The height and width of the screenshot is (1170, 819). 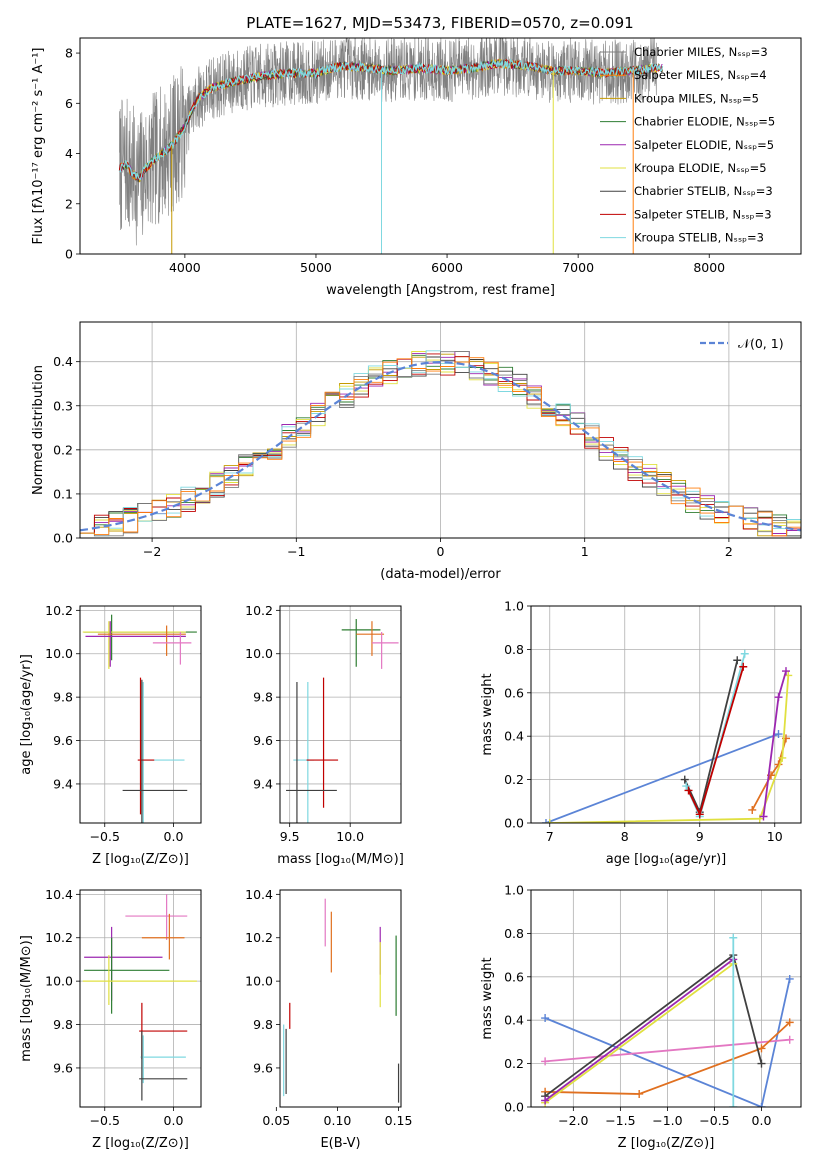 I want to click on legend-entry: Chabrier MILES, Nₛₛₚ=3, so click(x=701, y=52).